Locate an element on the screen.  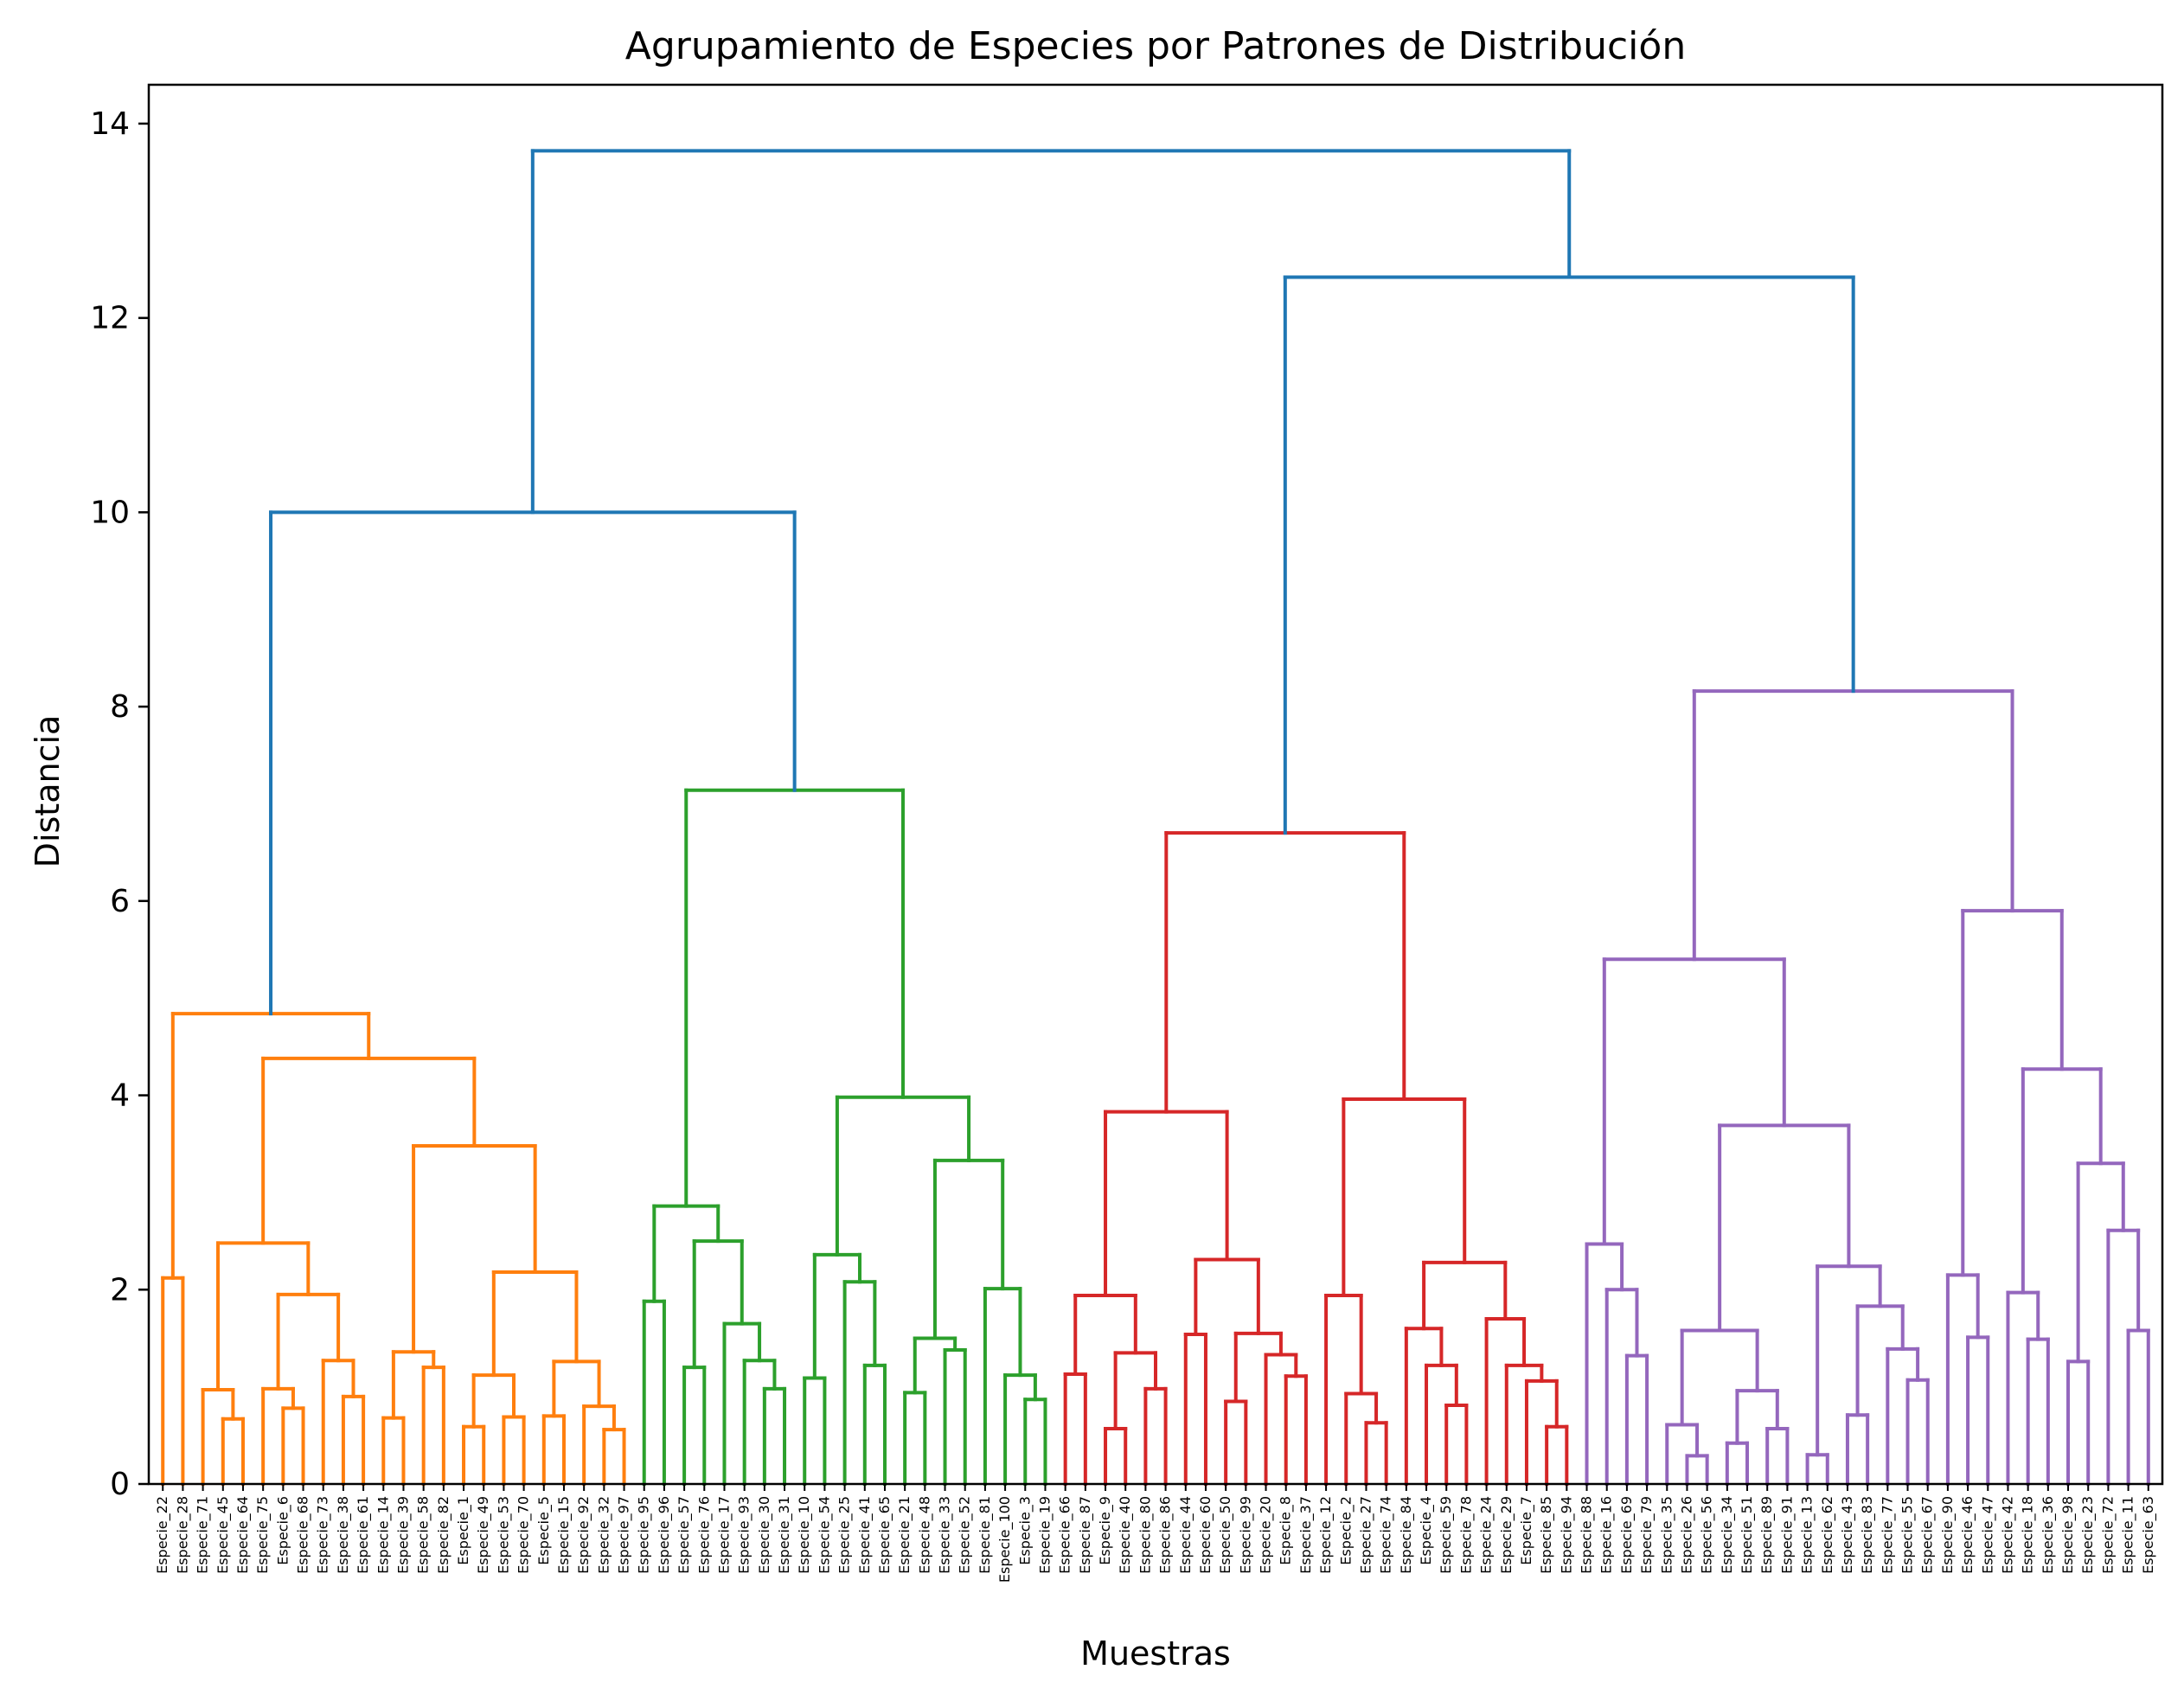
leaf-label: Especie_38 is located at coordinates (343, 1535).